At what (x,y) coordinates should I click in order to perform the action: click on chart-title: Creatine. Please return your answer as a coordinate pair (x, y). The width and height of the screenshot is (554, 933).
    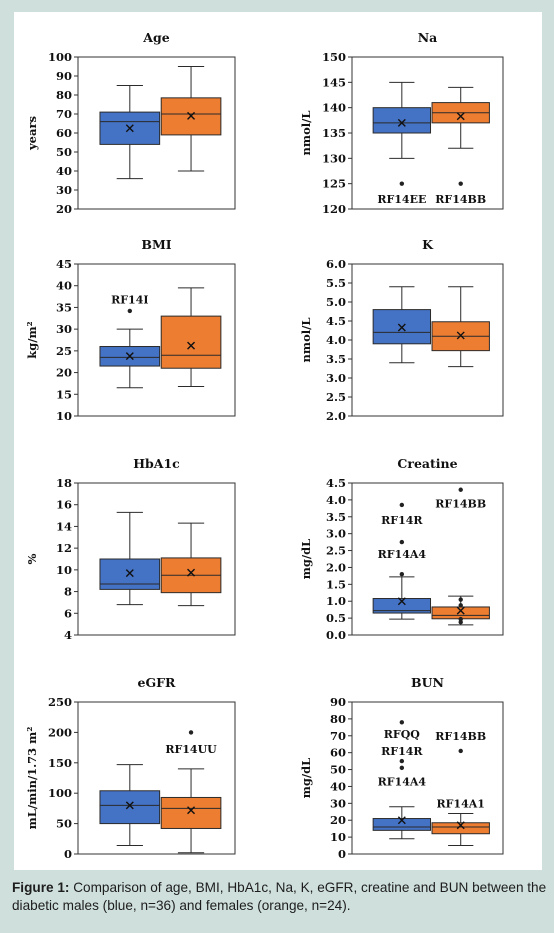
    Looking at the image, I should click on (427, 463).